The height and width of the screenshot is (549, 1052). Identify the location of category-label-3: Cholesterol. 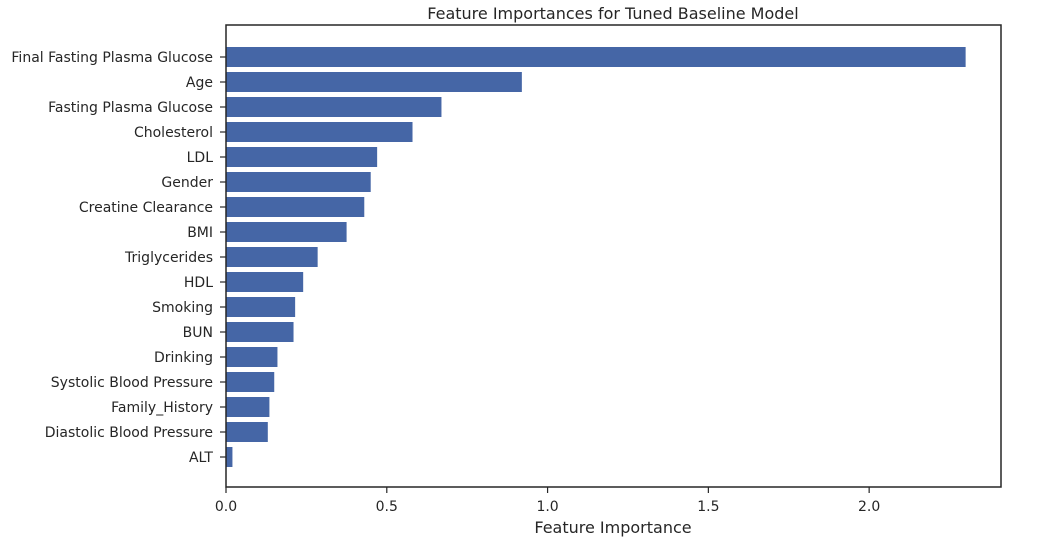
(173, 133).